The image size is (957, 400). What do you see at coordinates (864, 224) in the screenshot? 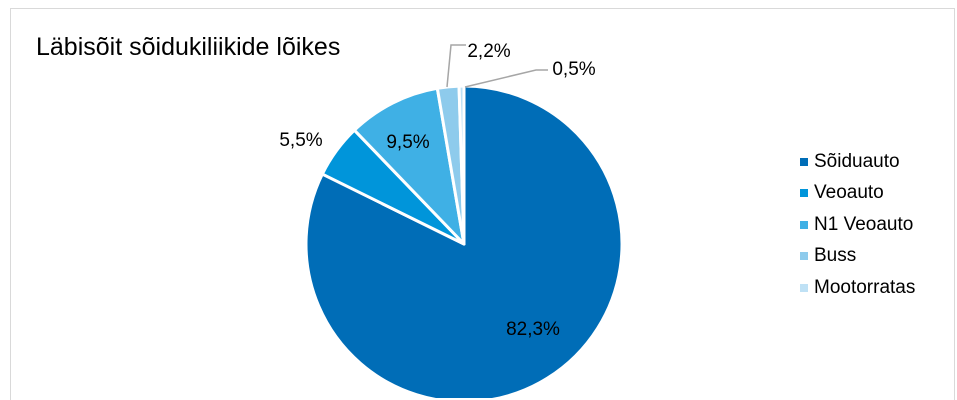
I see `legend-label: N1 Veoauto` at bounding box center [864, 224].